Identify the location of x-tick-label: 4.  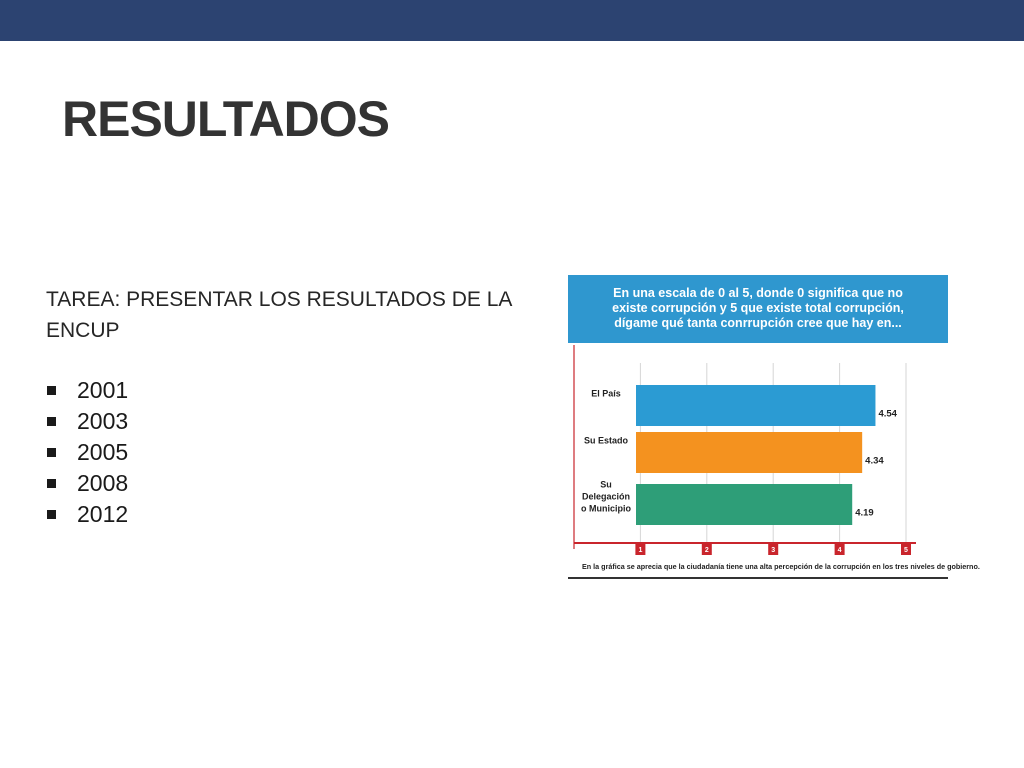
(840, 550).